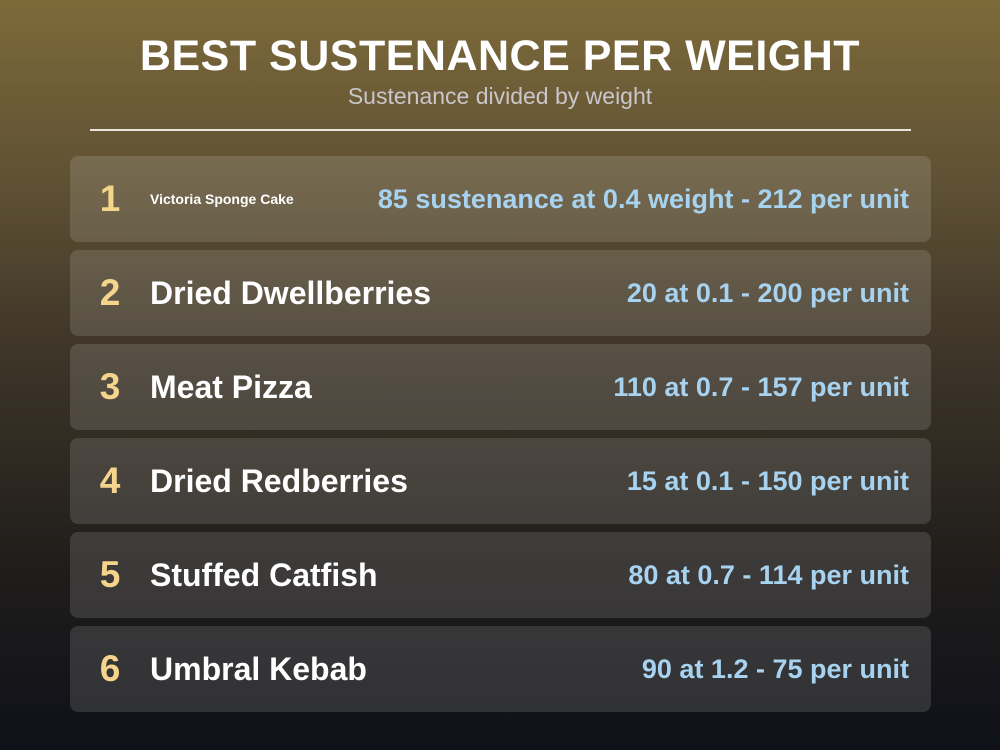  What do you see at coordinates (110, 480) in the screenshot?
I see `rank-number: 4` at bounding box center [110, 480].